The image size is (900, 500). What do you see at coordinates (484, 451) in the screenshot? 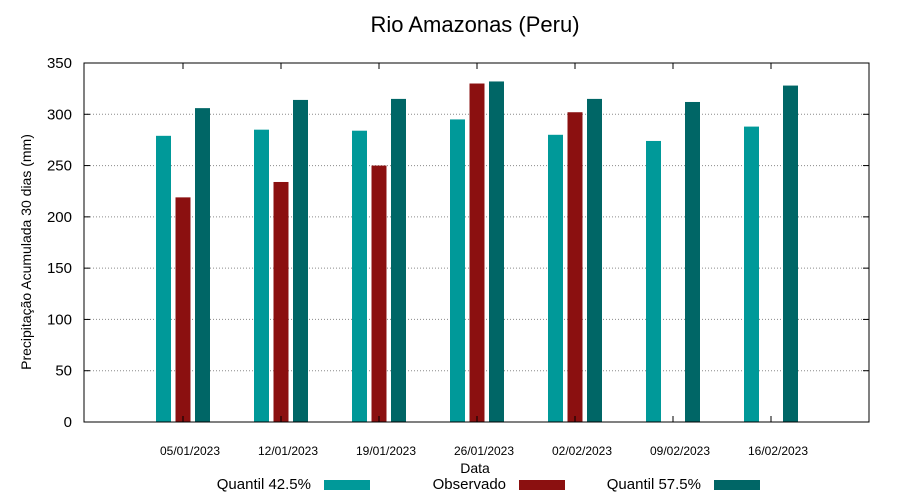
I see `x-tick-label: 26/01/2023` at bounding box center [484, 451].